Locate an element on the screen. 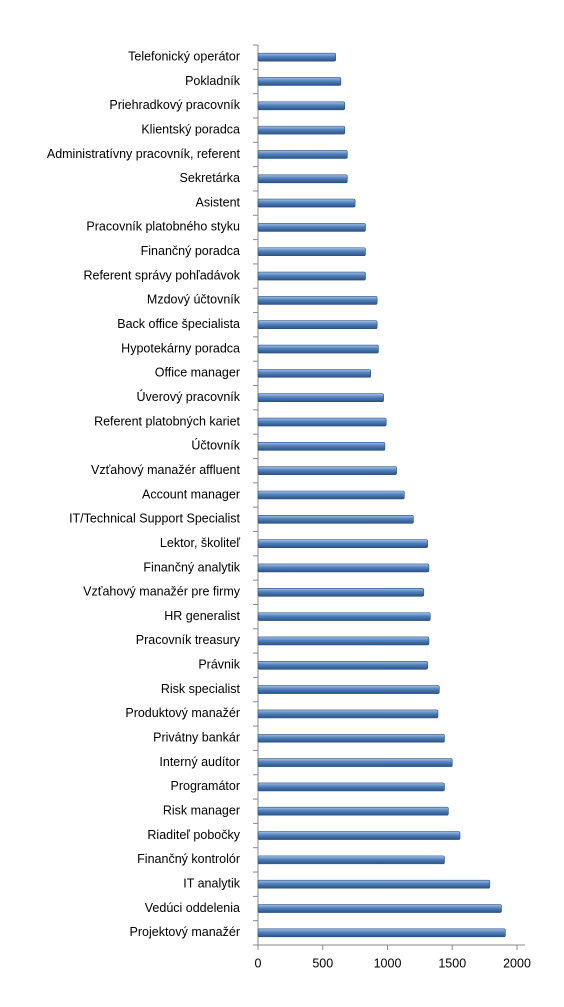 Image resolution: width=564 pixels, height=1007 pixels. y-tick-label: Finančný kontrolór is located at coordinates (188, 859).